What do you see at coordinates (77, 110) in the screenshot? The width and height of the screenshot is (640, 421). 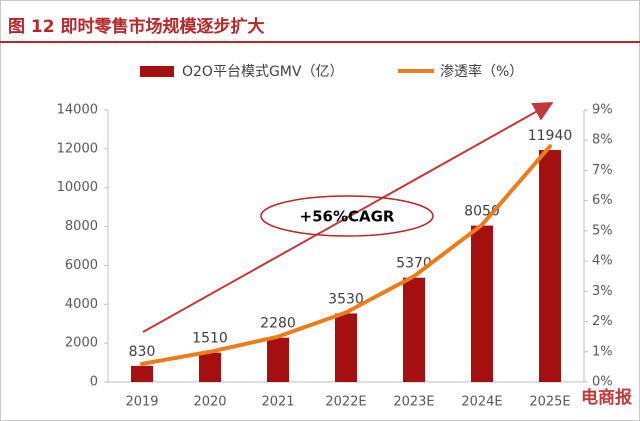 I see `y-tick-label: 14000` at bounding box center [77, 110].